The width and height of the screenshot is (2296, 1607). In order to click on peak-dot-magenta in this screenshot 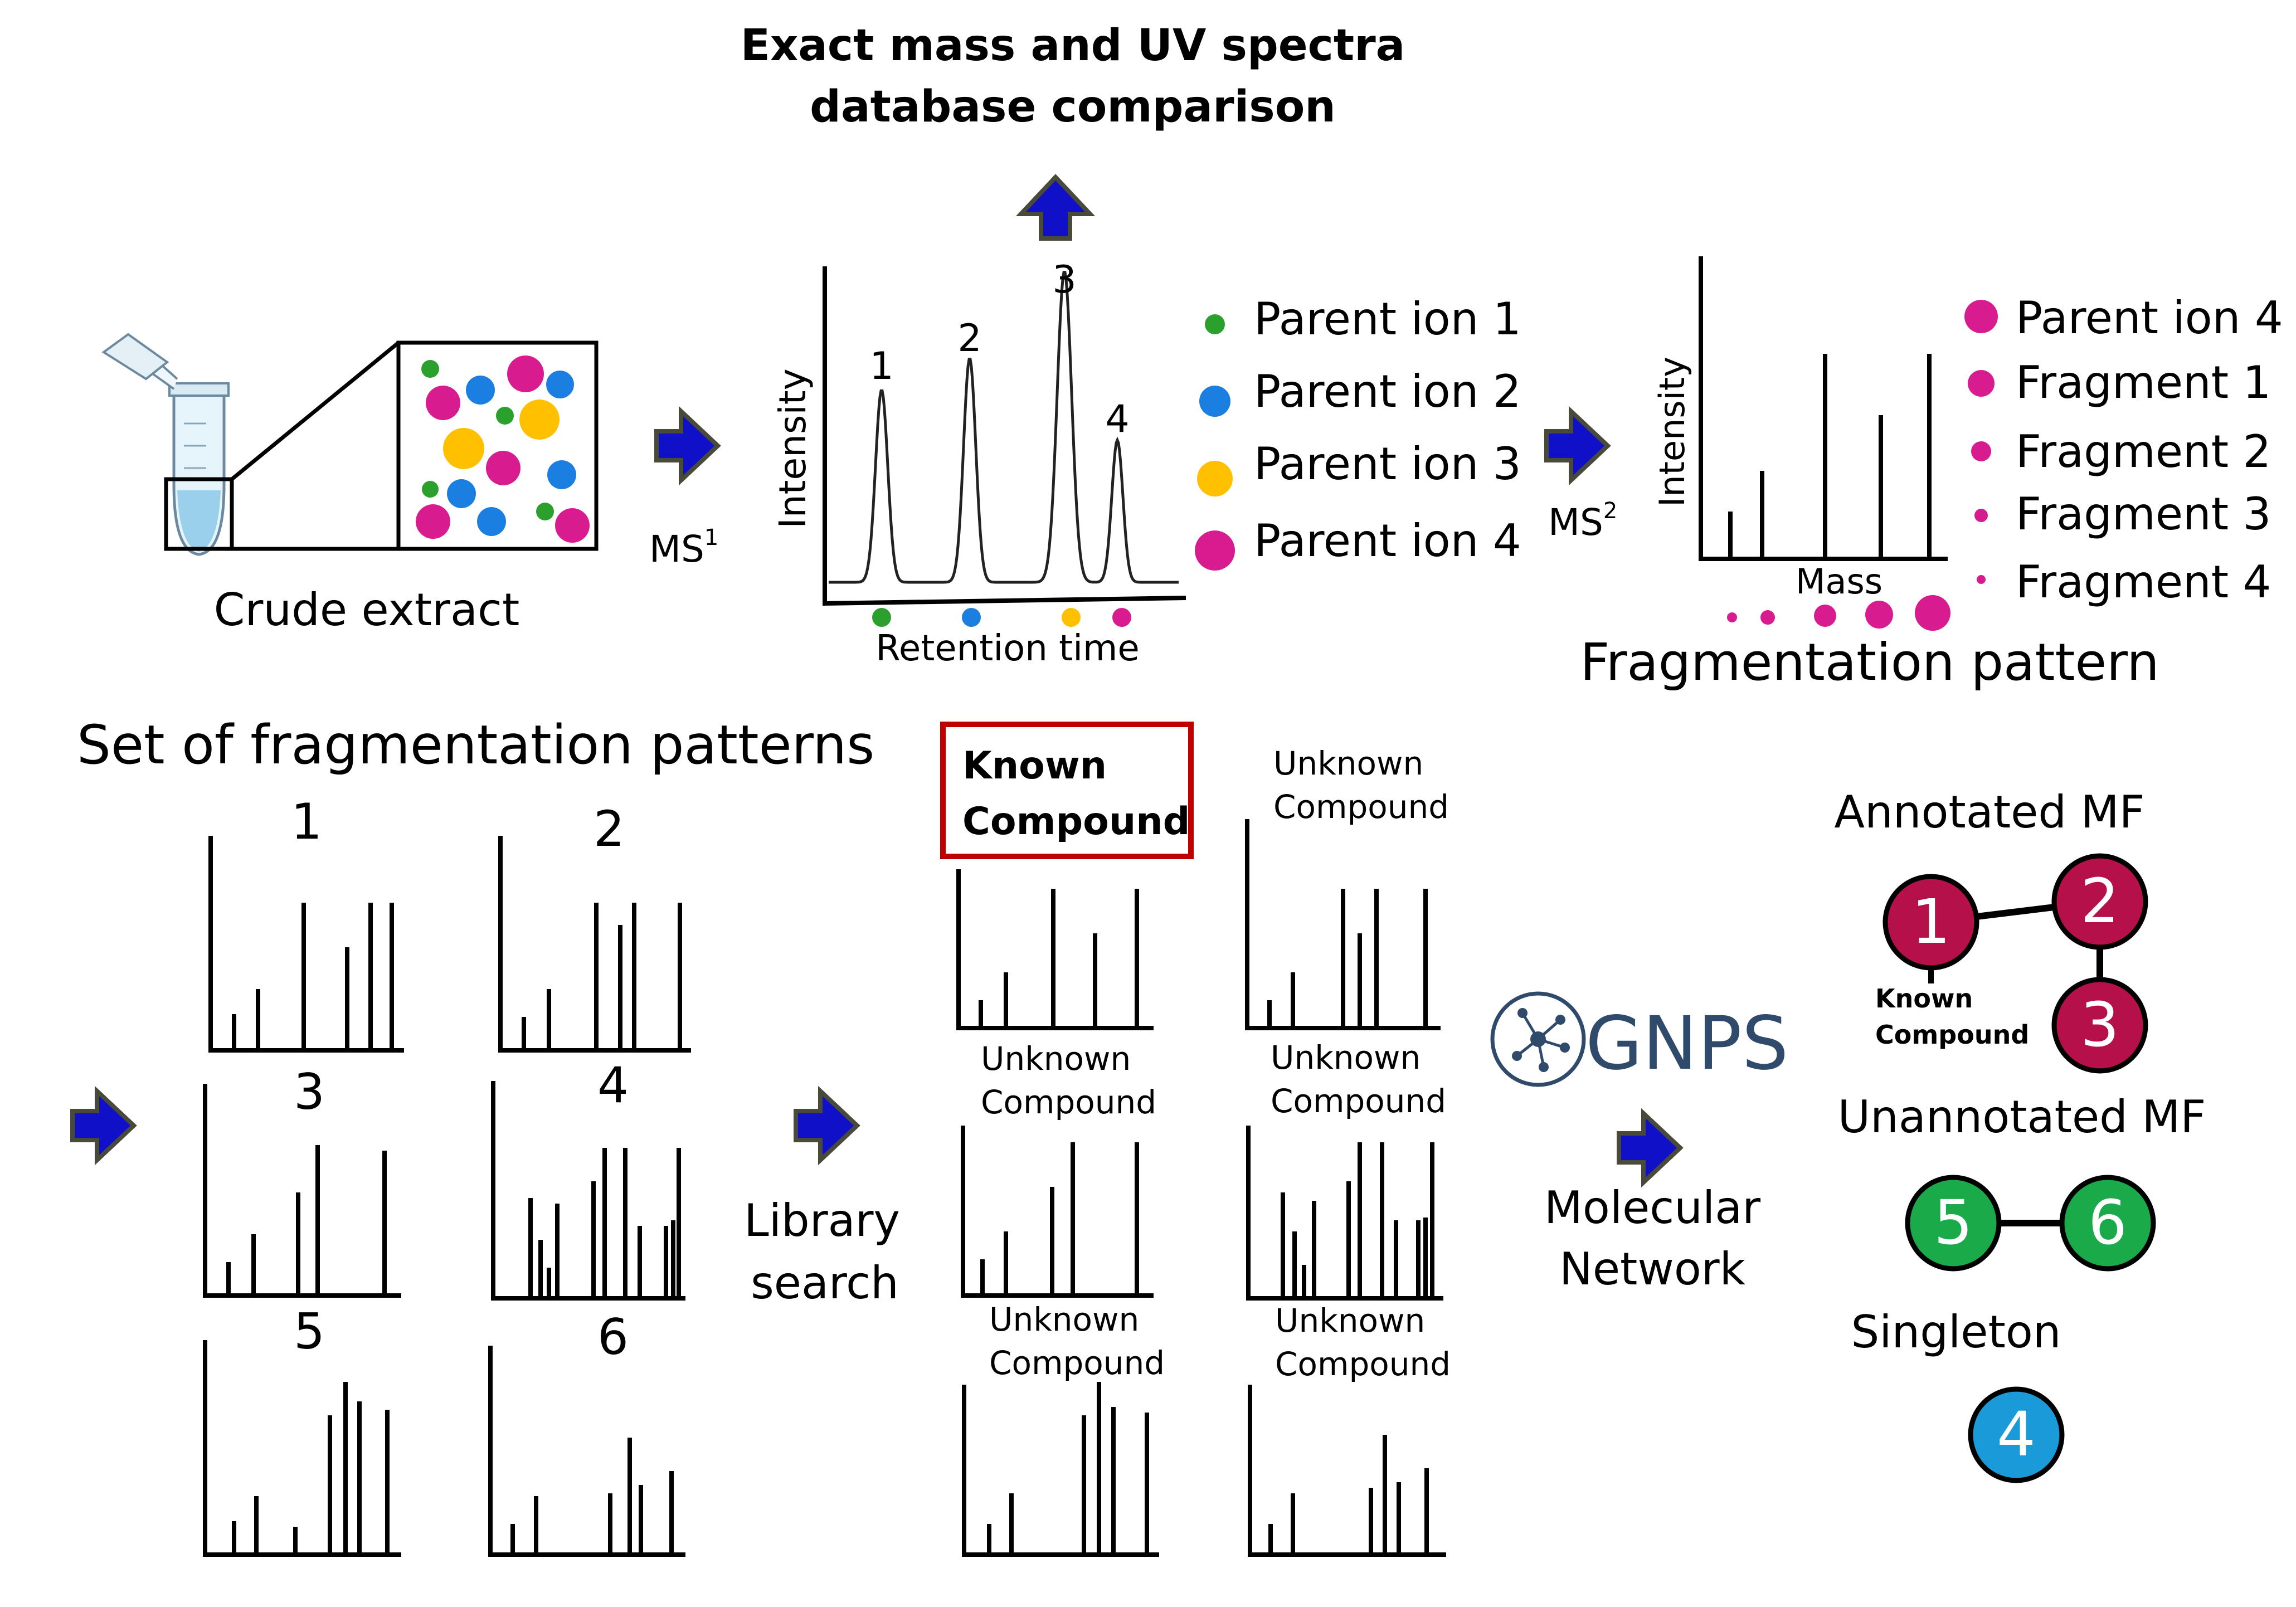, I will do `click(1121, 617)`.